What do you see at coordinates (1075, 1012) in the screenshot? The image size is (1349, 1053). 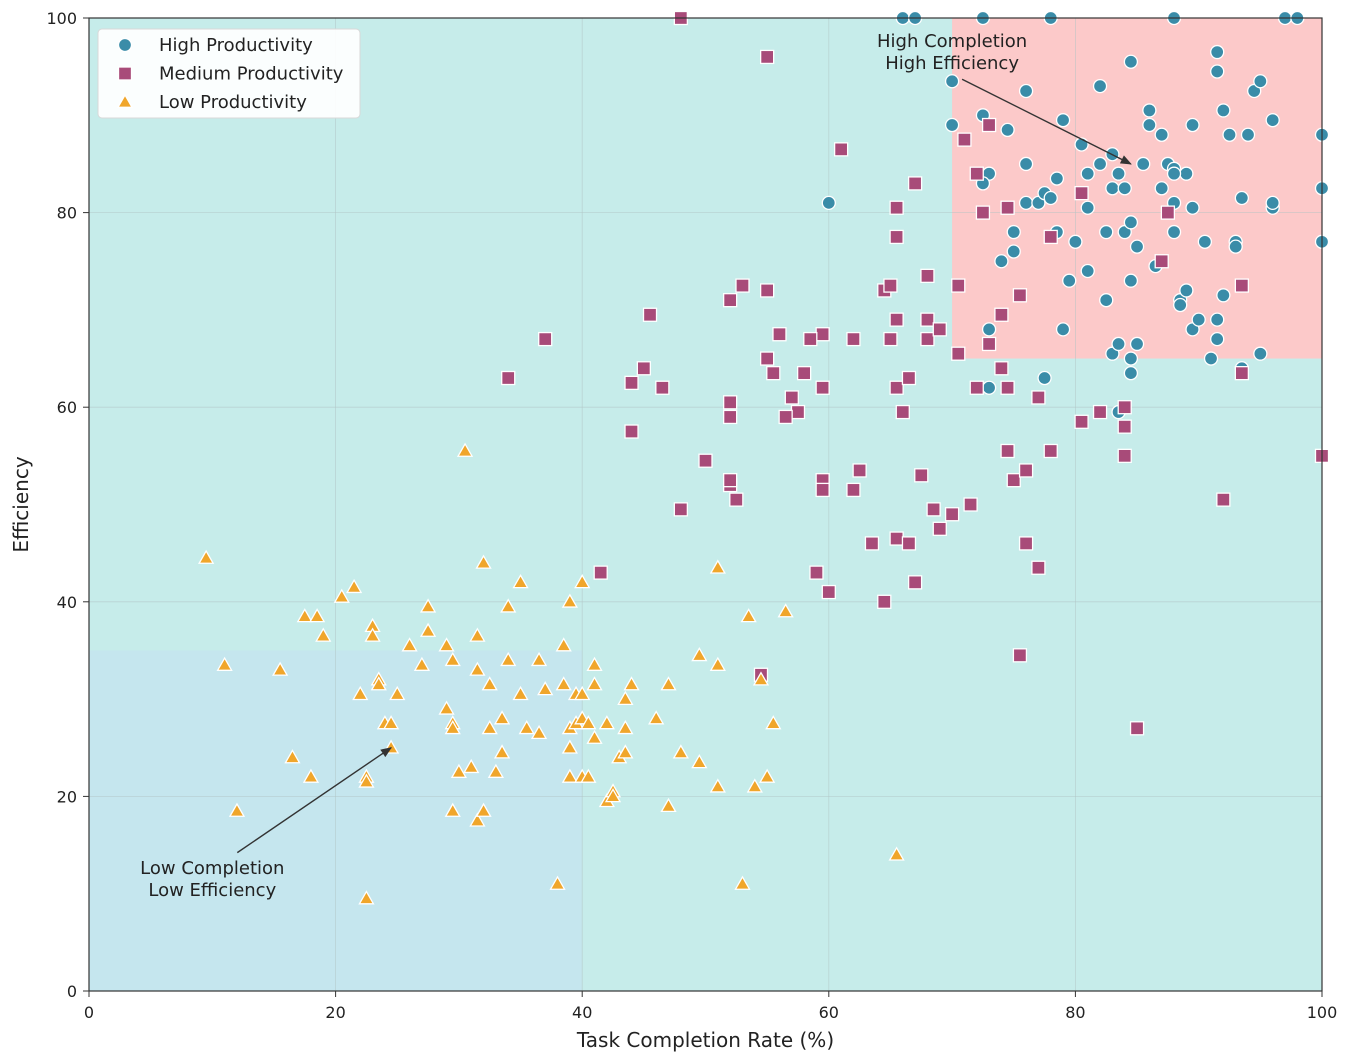 I see `x-tick-label: 80` at bounding box center [1075, 1012].